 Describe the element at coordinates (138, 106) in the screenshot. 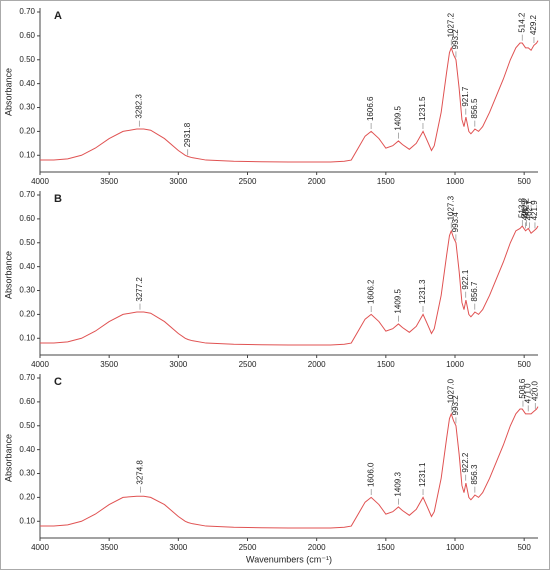

I see `peak-label: 3282.3` at that location.